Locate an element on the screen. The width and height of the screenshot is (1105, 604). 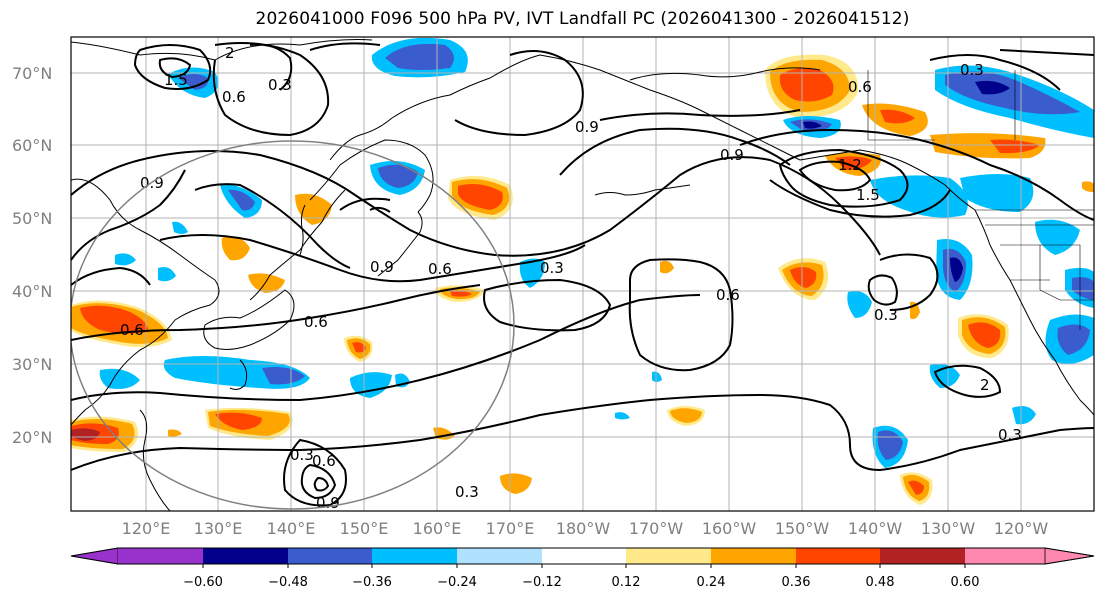
contour-label: 2 is located at coordinates (985, 385).